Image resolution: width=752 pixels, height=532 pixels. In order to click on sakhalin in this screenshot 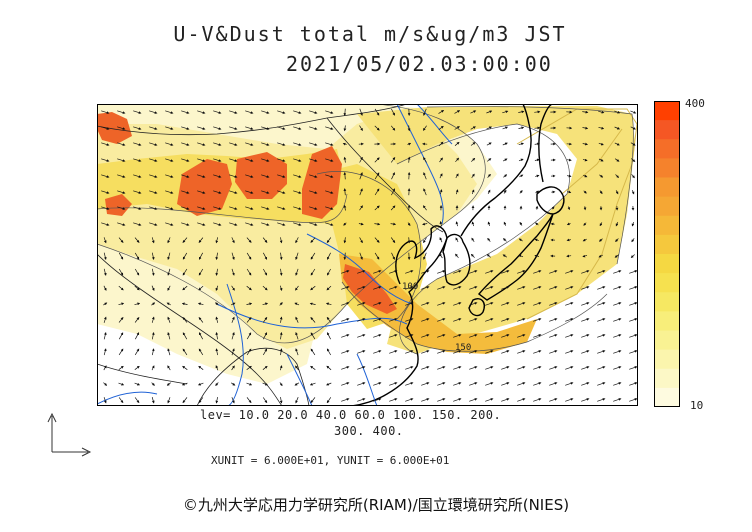, I will do `click(546, 143)`.